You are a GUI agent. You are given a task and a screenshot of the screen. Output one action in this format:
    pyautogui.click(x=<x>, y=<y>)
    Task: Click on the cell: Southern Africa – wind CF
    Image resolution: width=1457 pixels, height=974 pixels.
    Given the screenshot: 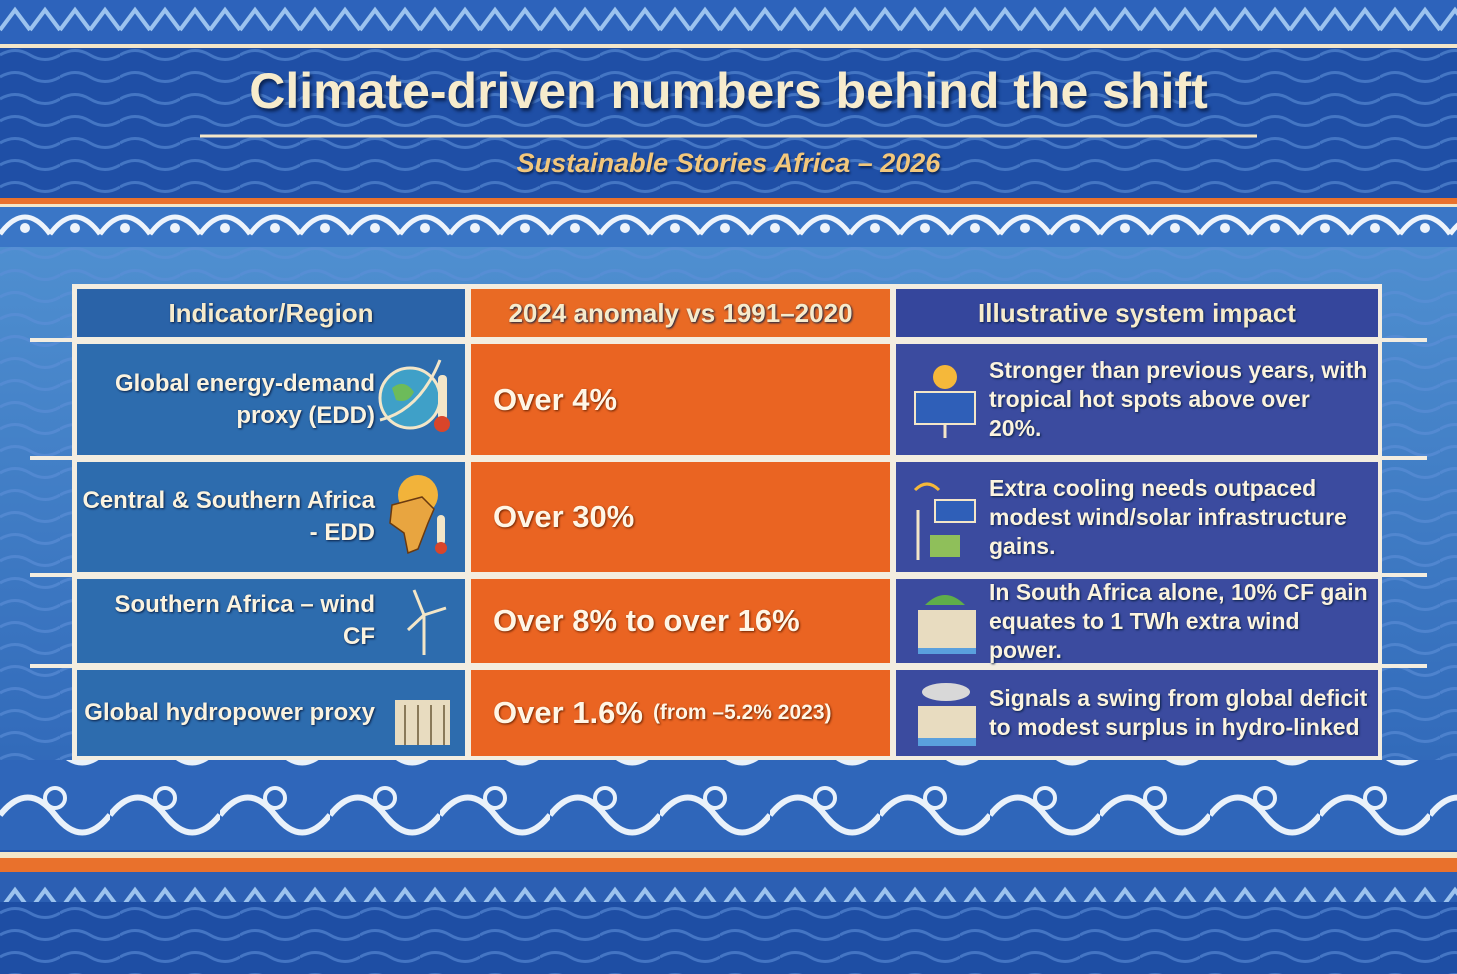 What is the action you would take?
    pyautogui.click(x=244, y=620)
    